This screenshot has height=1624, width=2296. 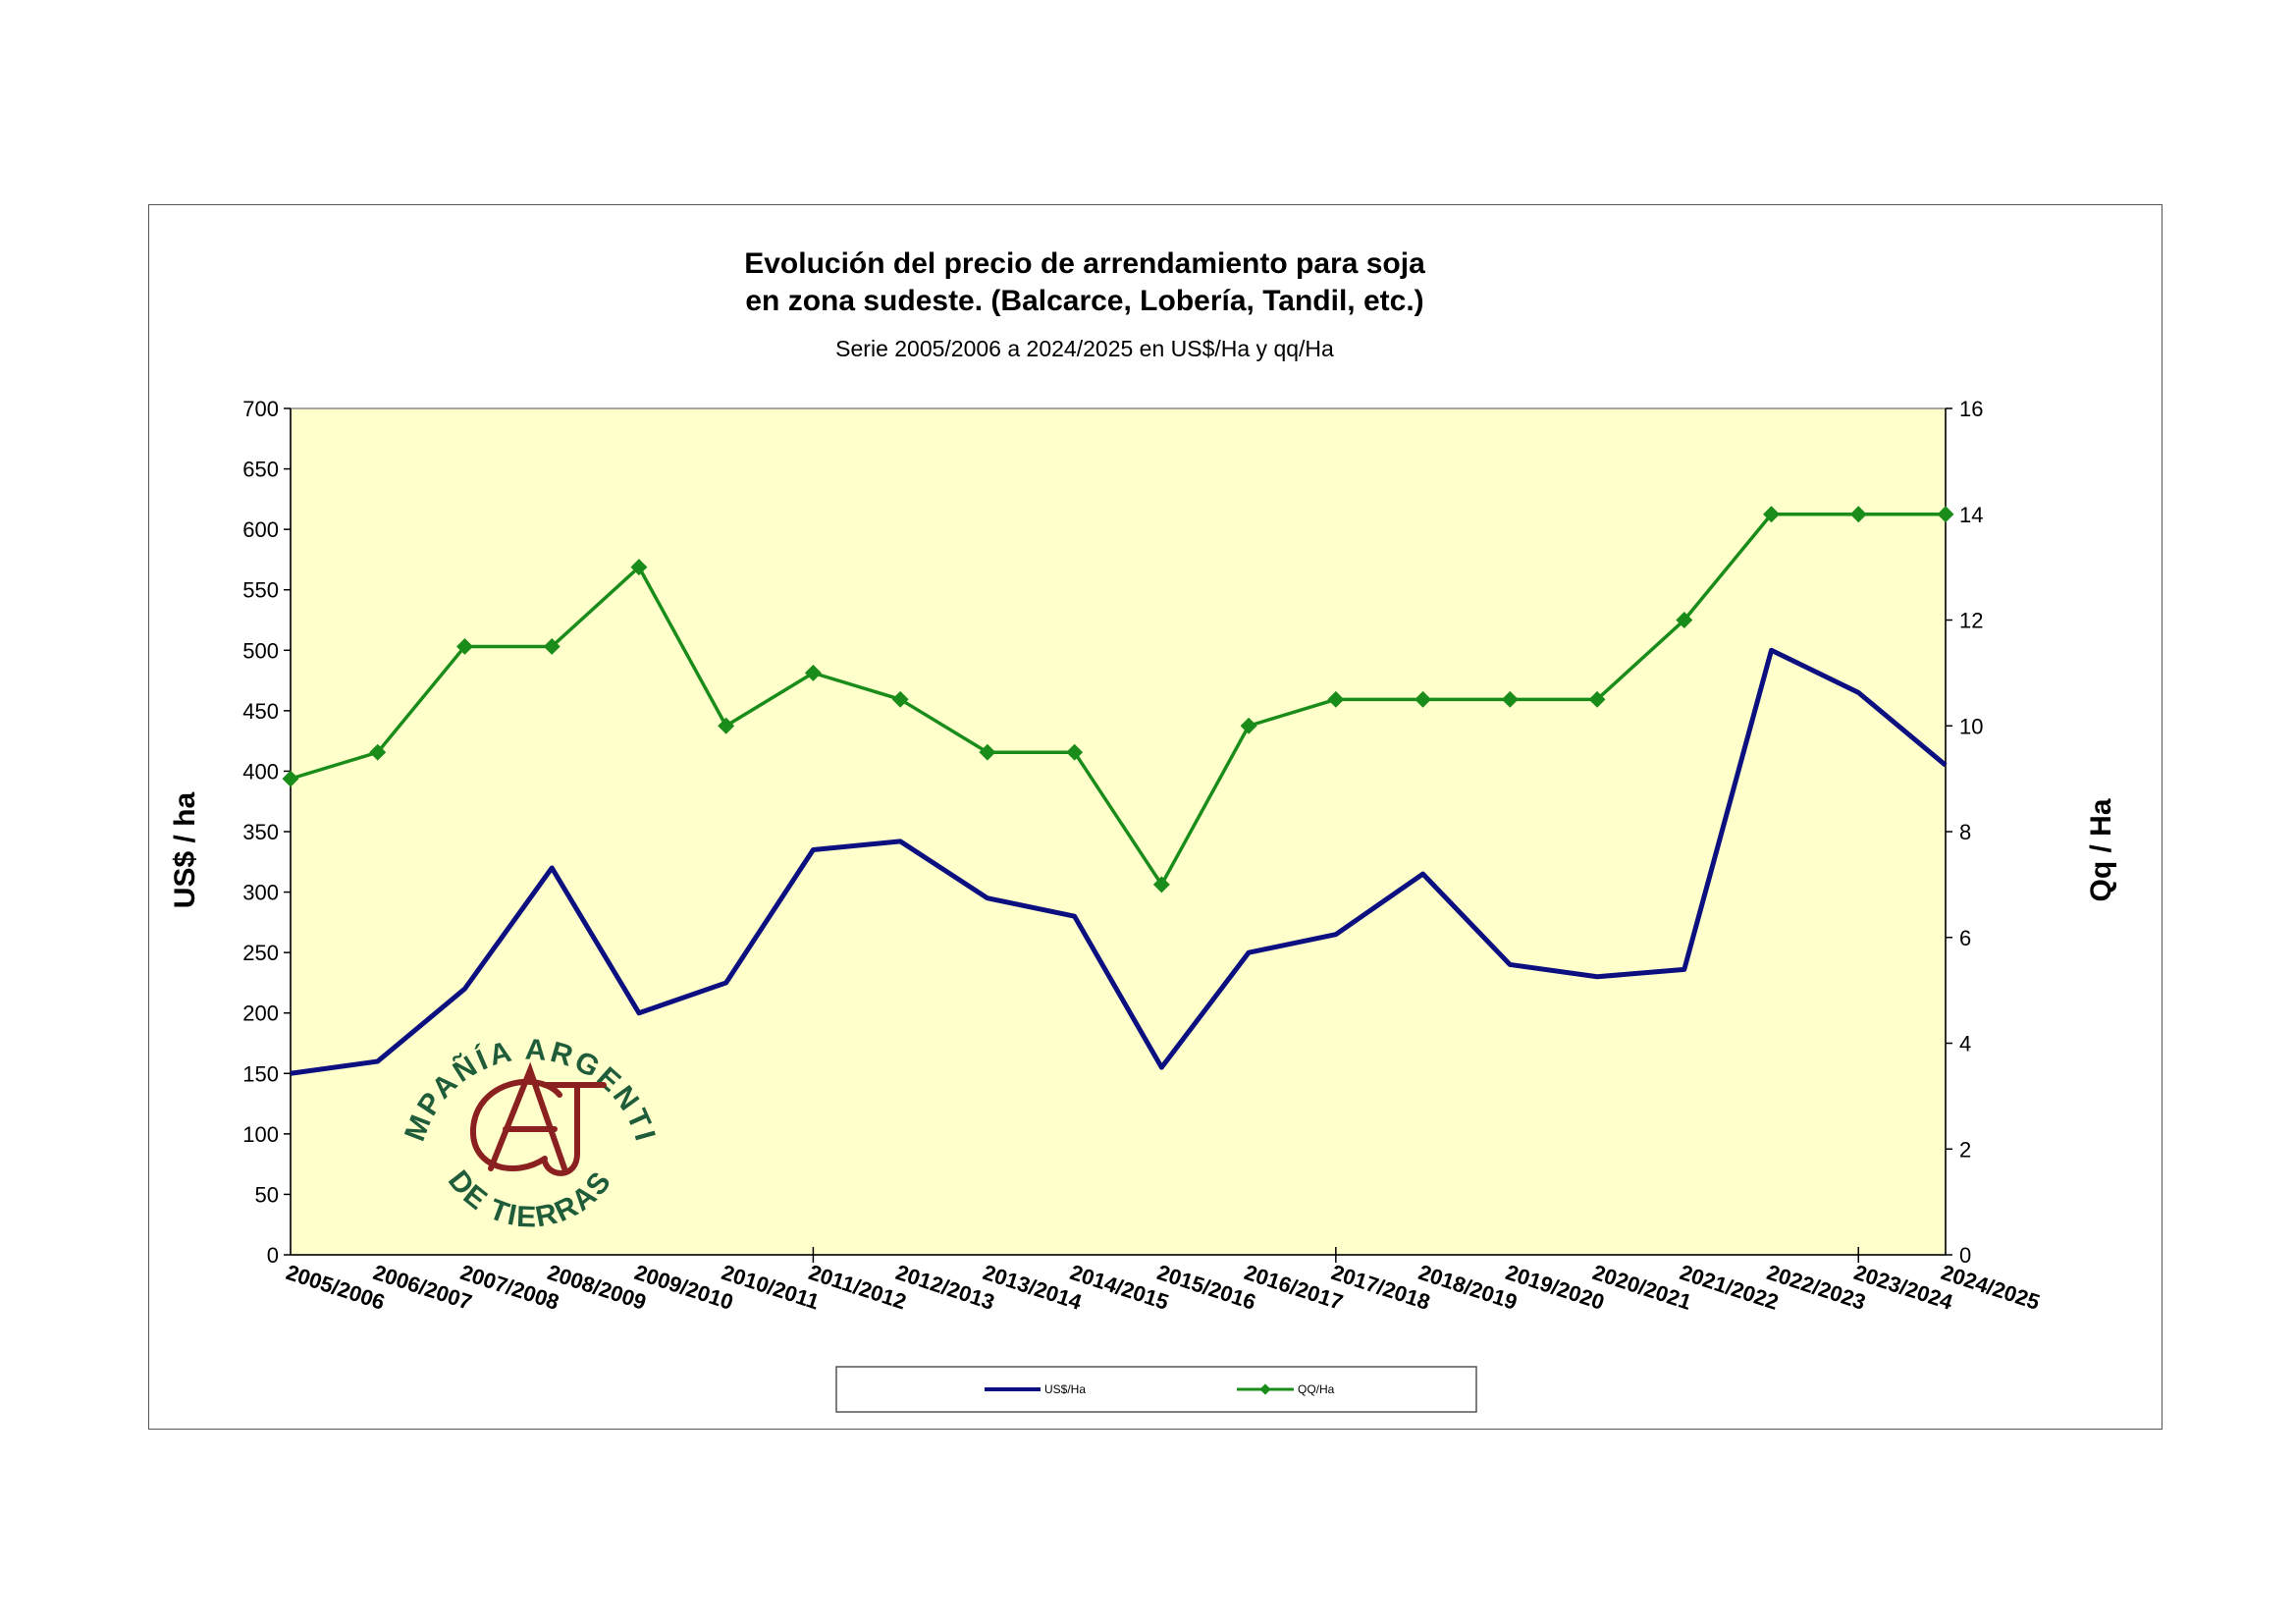 What do you see at coordinates (267, 1194) in the screenshot?
I see `left-tick-label: 50` at bounding box center [267, 1194].